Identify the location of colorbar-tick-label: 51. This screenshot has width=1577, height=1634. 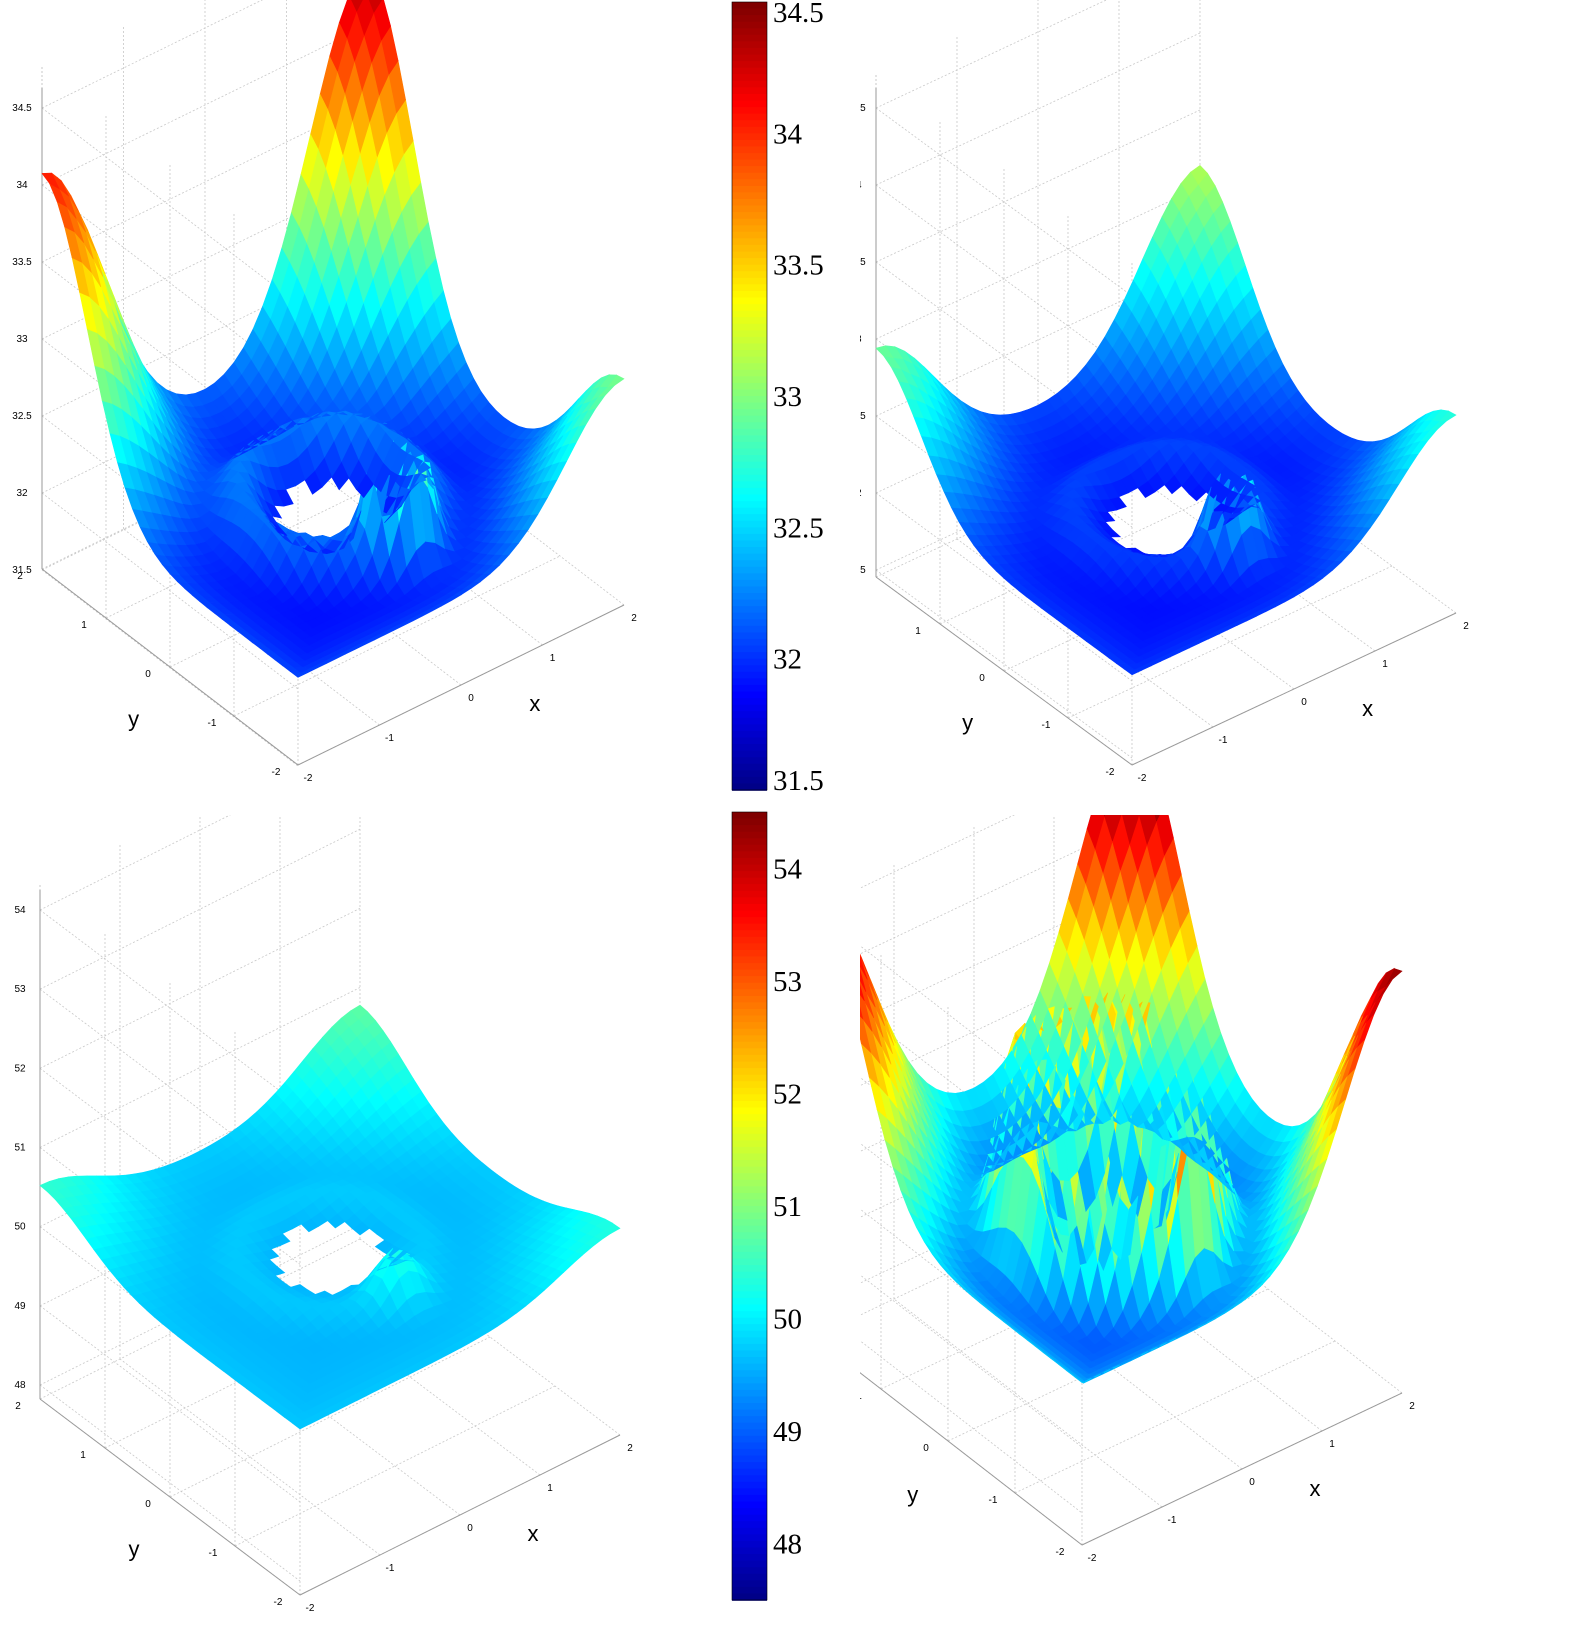
(787, 1207).